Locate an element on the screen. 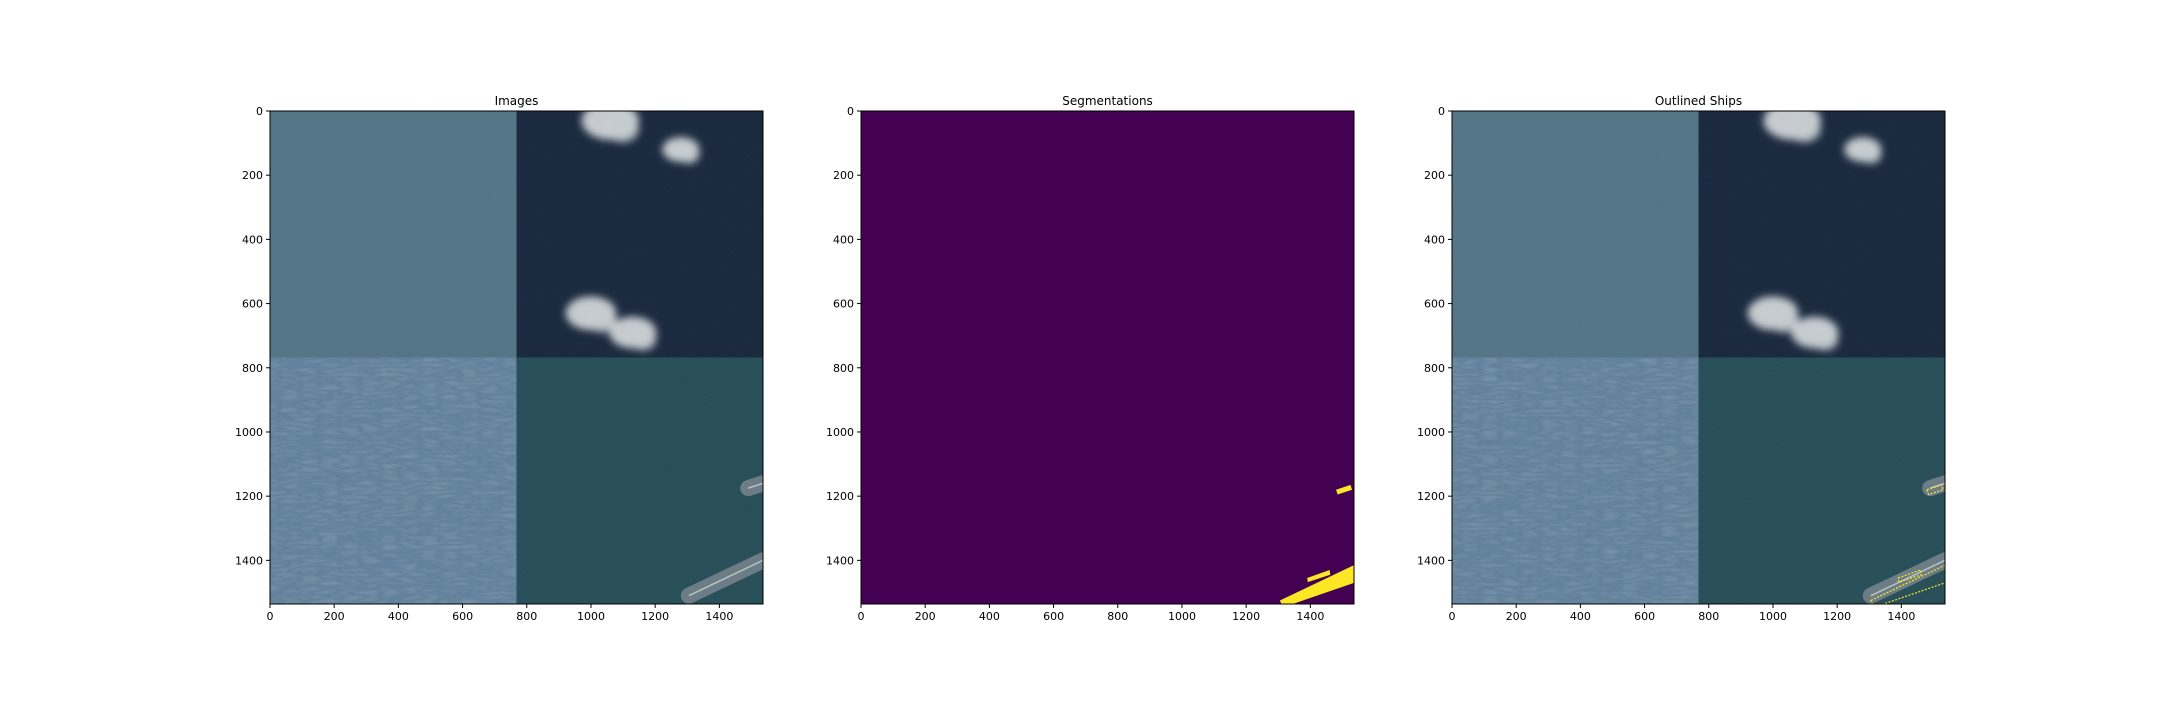 This screenshot has width=2160, height=720. outlined-ships-panel-title: Outlined Ships is located at coordinates (1698, 101).